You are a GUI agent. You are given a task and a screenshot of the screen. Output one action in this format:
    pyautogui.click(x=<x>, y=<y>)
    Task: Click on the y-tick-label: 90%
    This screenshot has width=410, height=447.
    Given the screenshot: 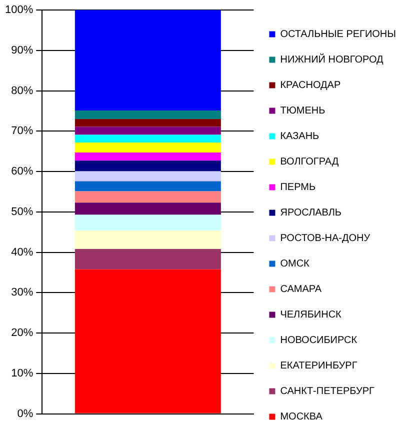 What is the action you would take?
    pyautogui.click(x=22, y=50)
    